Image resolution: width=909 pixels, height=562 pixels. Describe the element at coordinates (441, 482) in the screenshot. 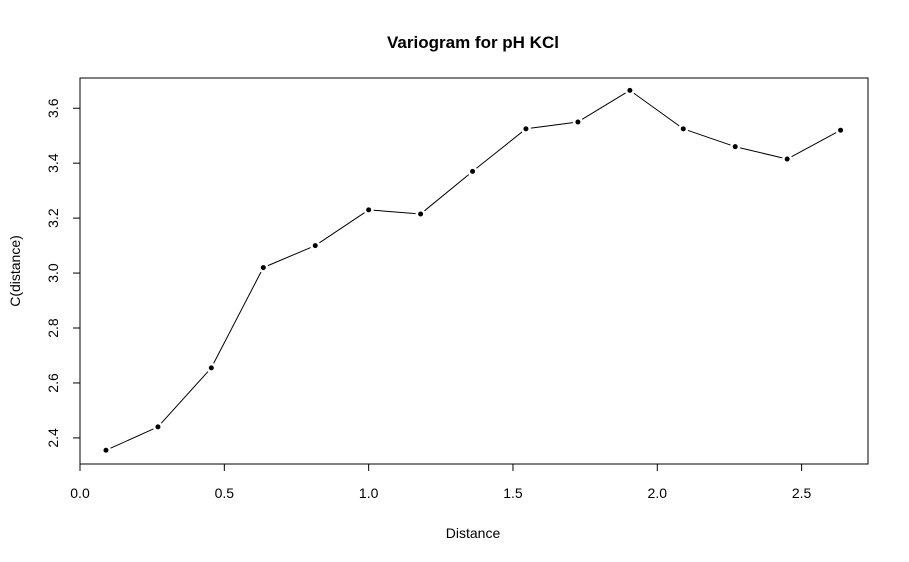

I see `x-axis: 0.0 0.5 1.0 1.5 2.0 2.5` at that location.